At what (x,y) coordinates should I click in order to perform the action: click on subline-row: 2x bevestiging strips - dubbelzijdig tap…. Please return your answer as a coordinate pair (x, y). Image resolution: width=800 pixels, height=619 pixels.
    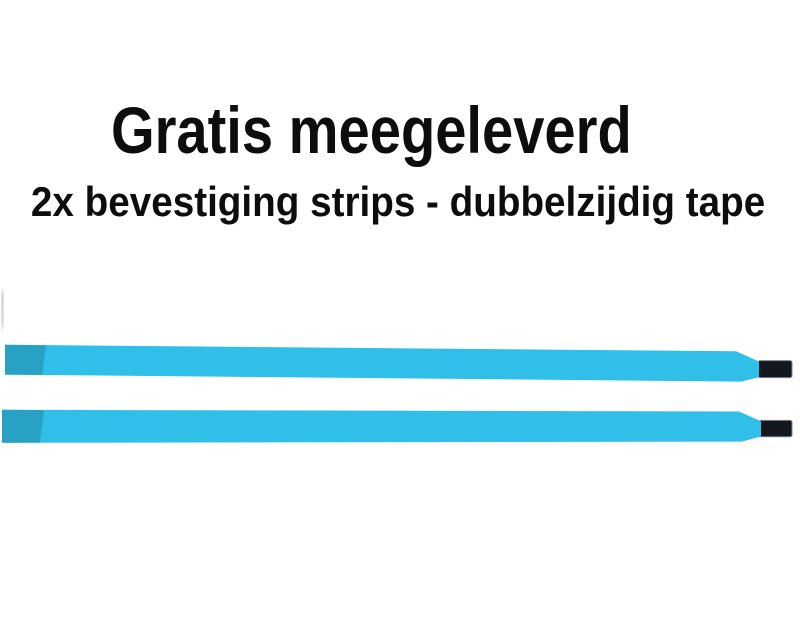
    Looking at the image, I should click on (399, 202).